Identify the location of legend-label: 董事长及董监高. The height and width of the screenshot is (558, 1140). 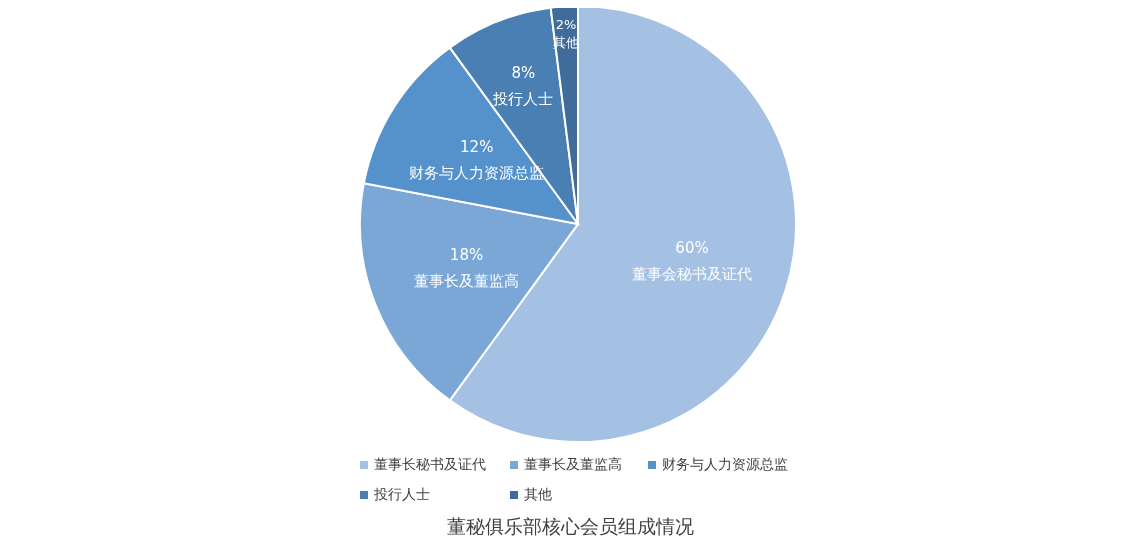
(573, 465).